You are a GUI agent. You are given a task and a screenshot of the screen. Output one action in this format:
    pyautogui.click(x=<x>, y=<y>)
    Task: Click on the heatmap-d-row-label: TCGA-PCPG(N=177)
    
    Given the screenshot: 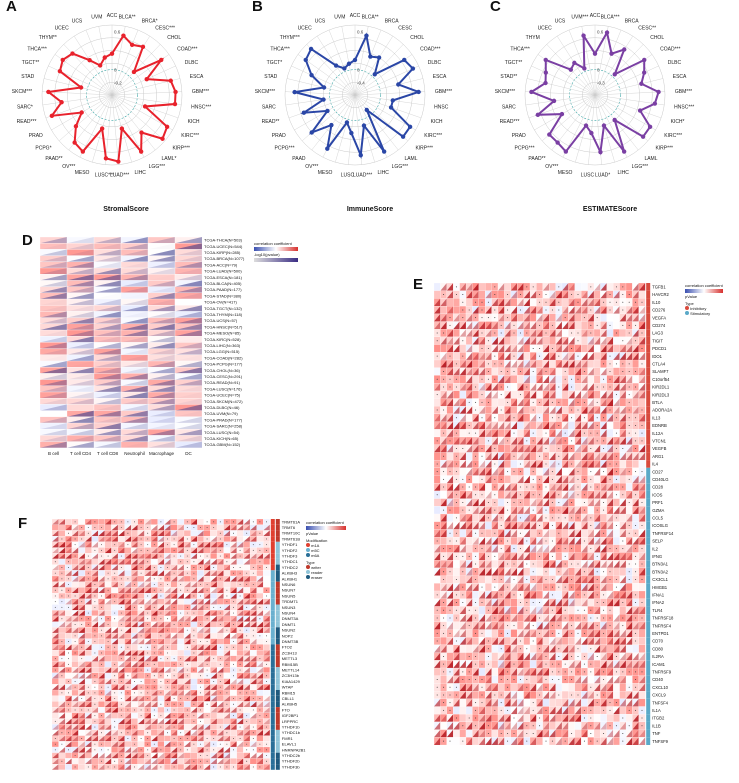 What is the action you would take?
    pyautogui.click(x=223, y=364)
    